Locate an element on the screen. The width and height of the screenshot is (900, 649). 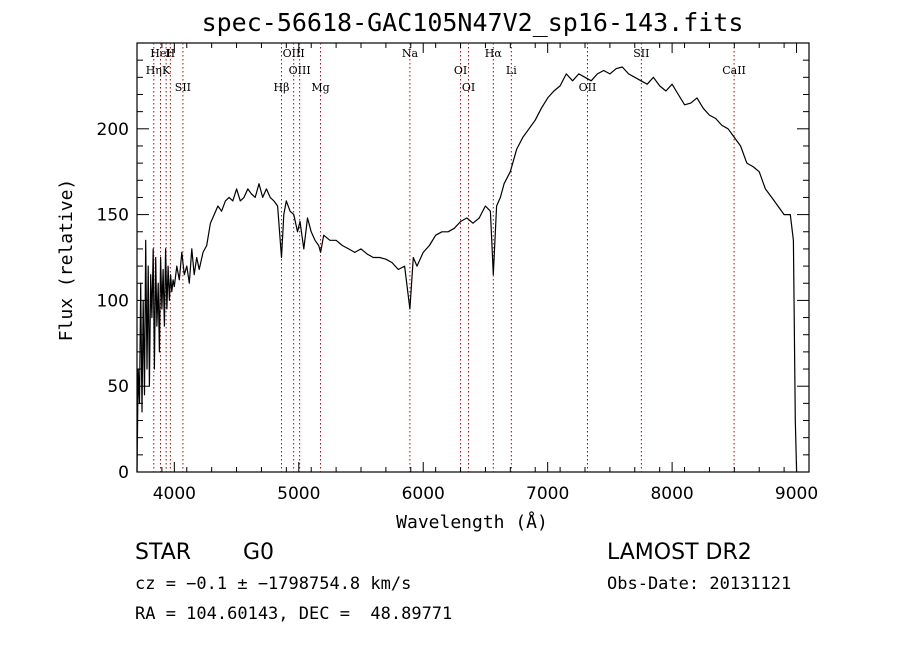
object-class: STAR is located at coordinates (163, 552).